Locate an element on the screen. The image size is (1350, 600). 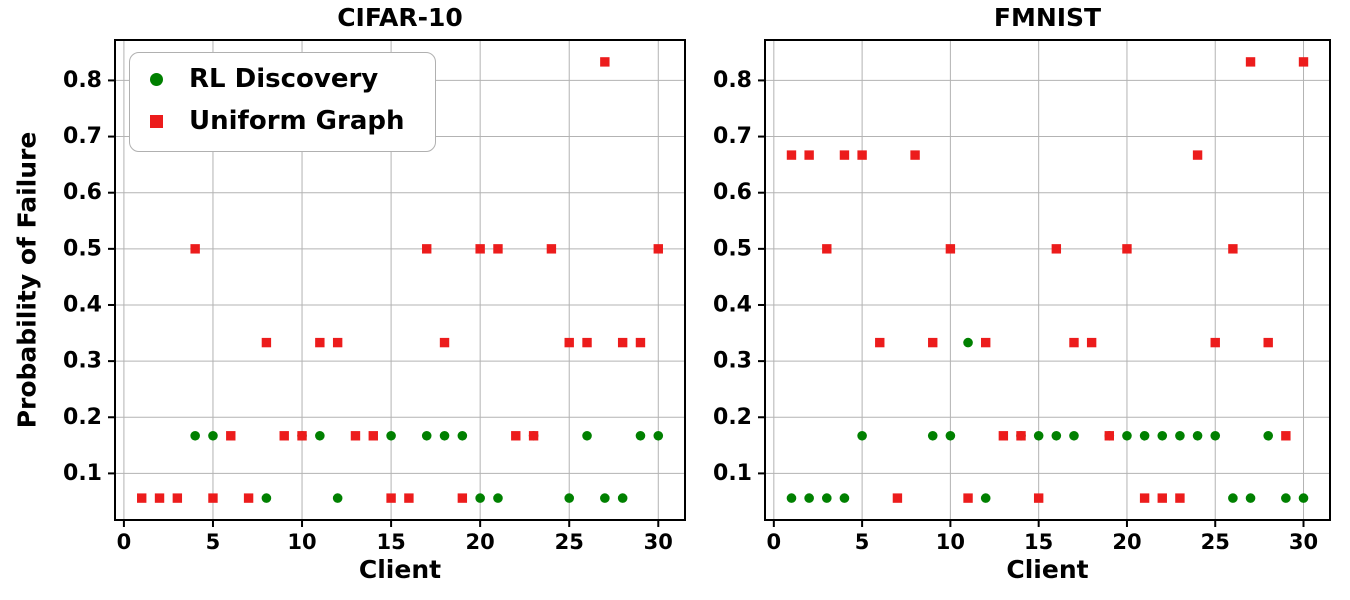
y-tick-label: 0.8 is located at coordinates (732, 80).